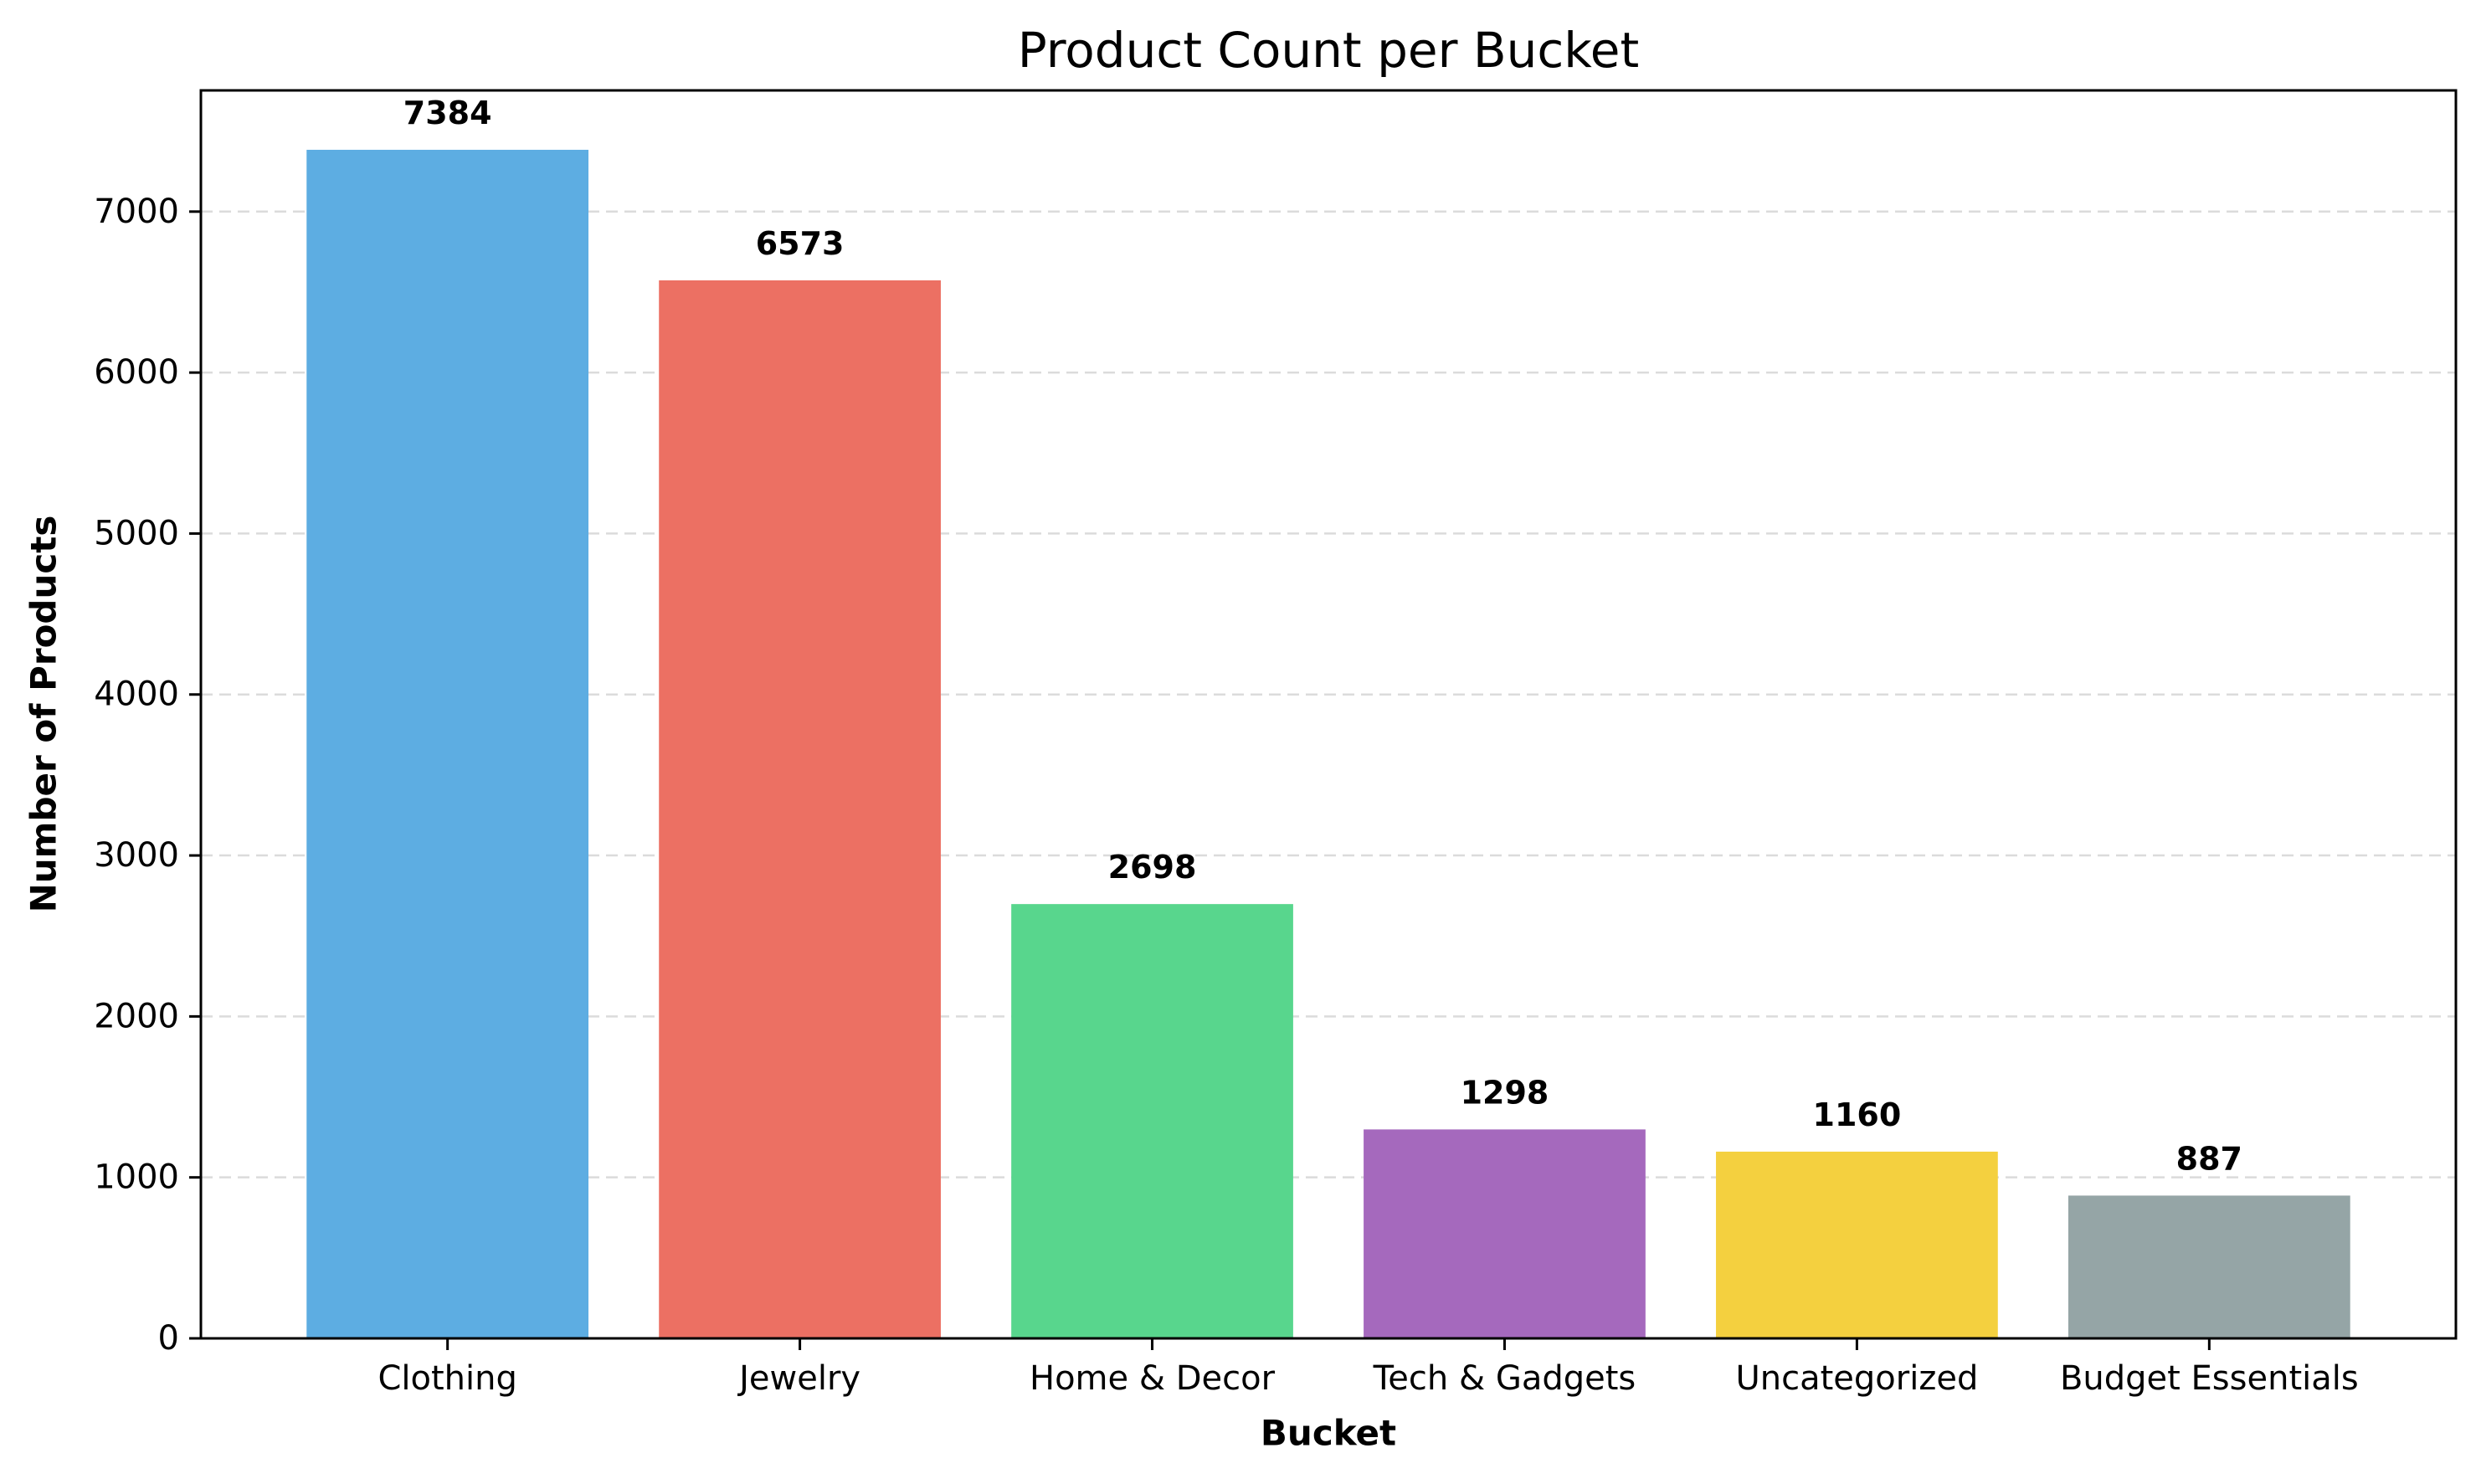  Describe the element at coordinates (1856, 1379) in the screenshot. I see `x-tick-label: Uncategorized` at that location.